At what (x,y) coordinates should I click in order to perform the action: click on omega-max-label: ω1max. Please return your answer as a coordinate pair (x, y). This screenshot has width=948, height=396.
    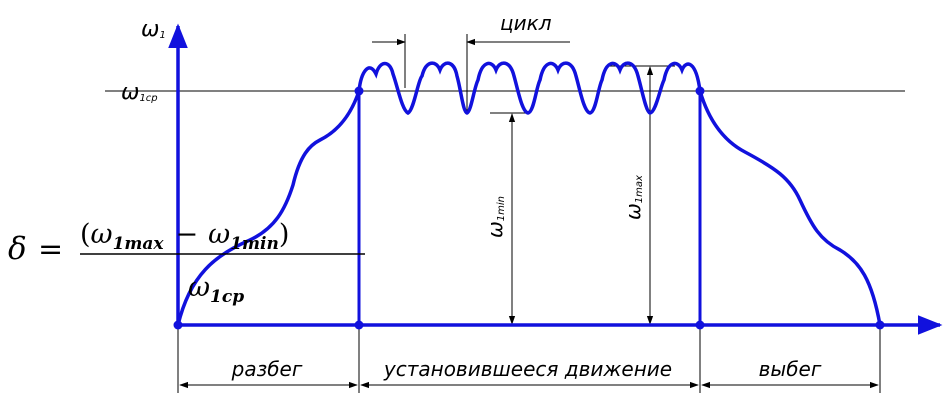
    Looking at the image, I should click on (633, 197).